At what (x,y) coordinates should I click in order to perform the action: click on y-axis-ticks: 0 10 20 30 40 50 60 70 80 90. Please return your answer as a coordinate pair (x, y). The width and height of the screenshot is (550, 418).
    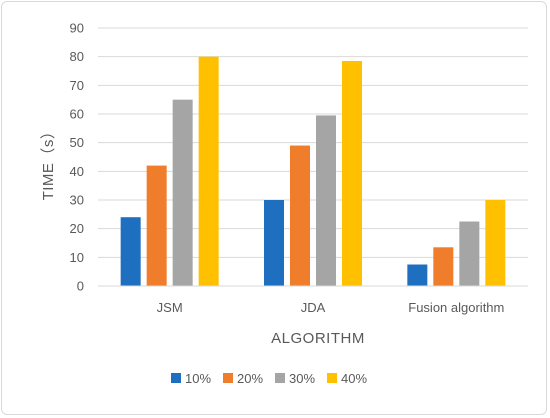
    Looking at the image, I should click on (77, 157).